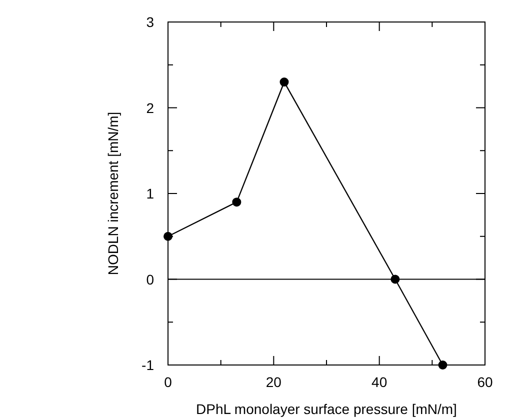 The image size is (526, 420). I want to click on x-tick-label: 60, so click(485, 382).